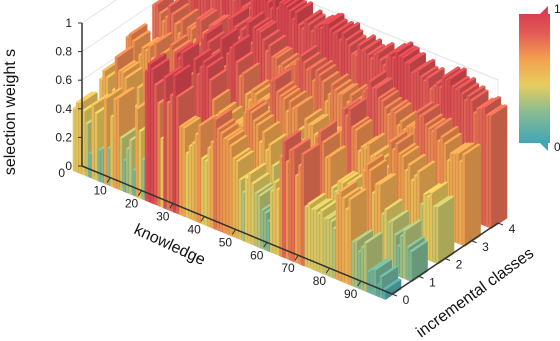  Describe the element at coordinates (68, 166) in the screenshot. I see `z-tick-label: 0` at that location.